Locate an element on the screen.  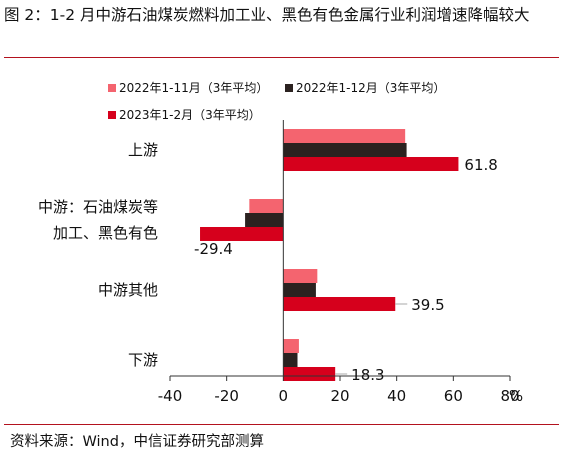
legend-label: 2022年1-11月（3年平均） is located at coordinates (193, 88).